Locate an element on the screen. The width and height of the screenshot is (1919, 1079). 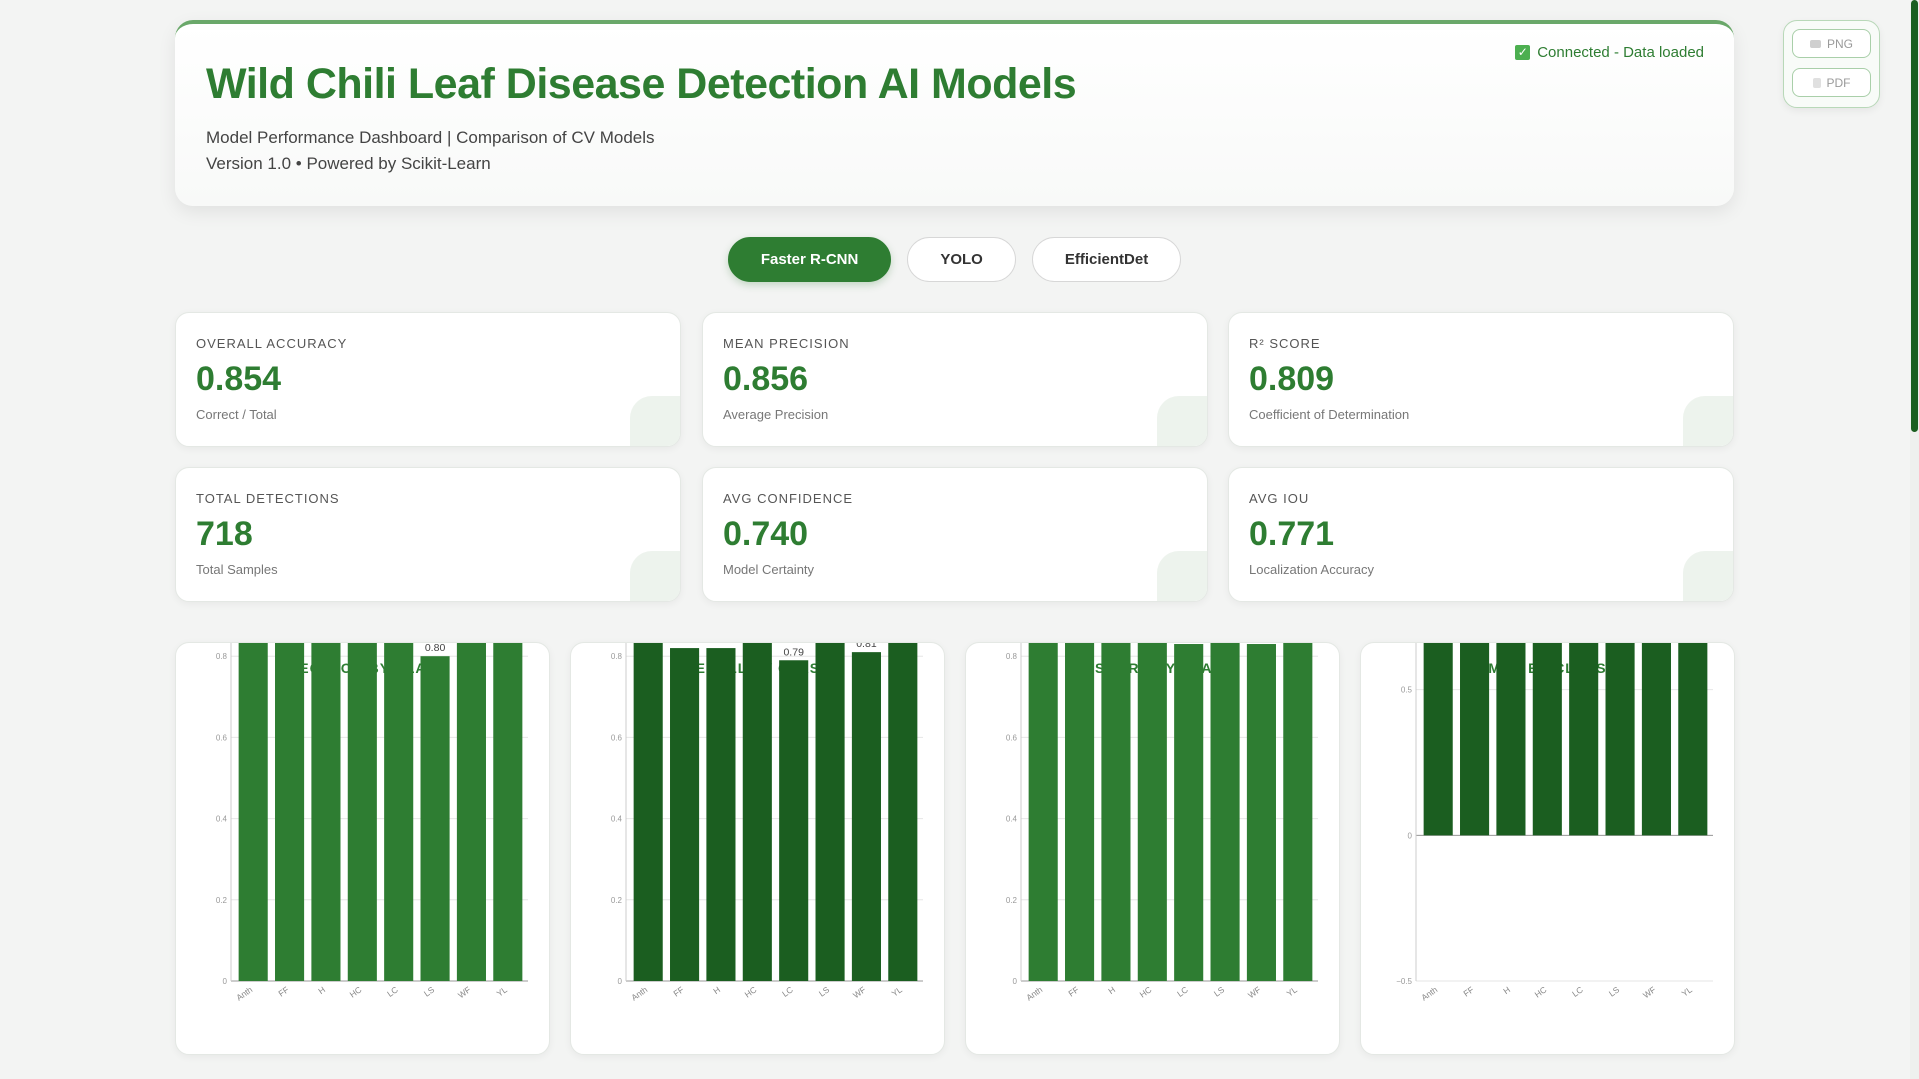
bar-value-label: 0.79 is located at coordinates (793, 652).